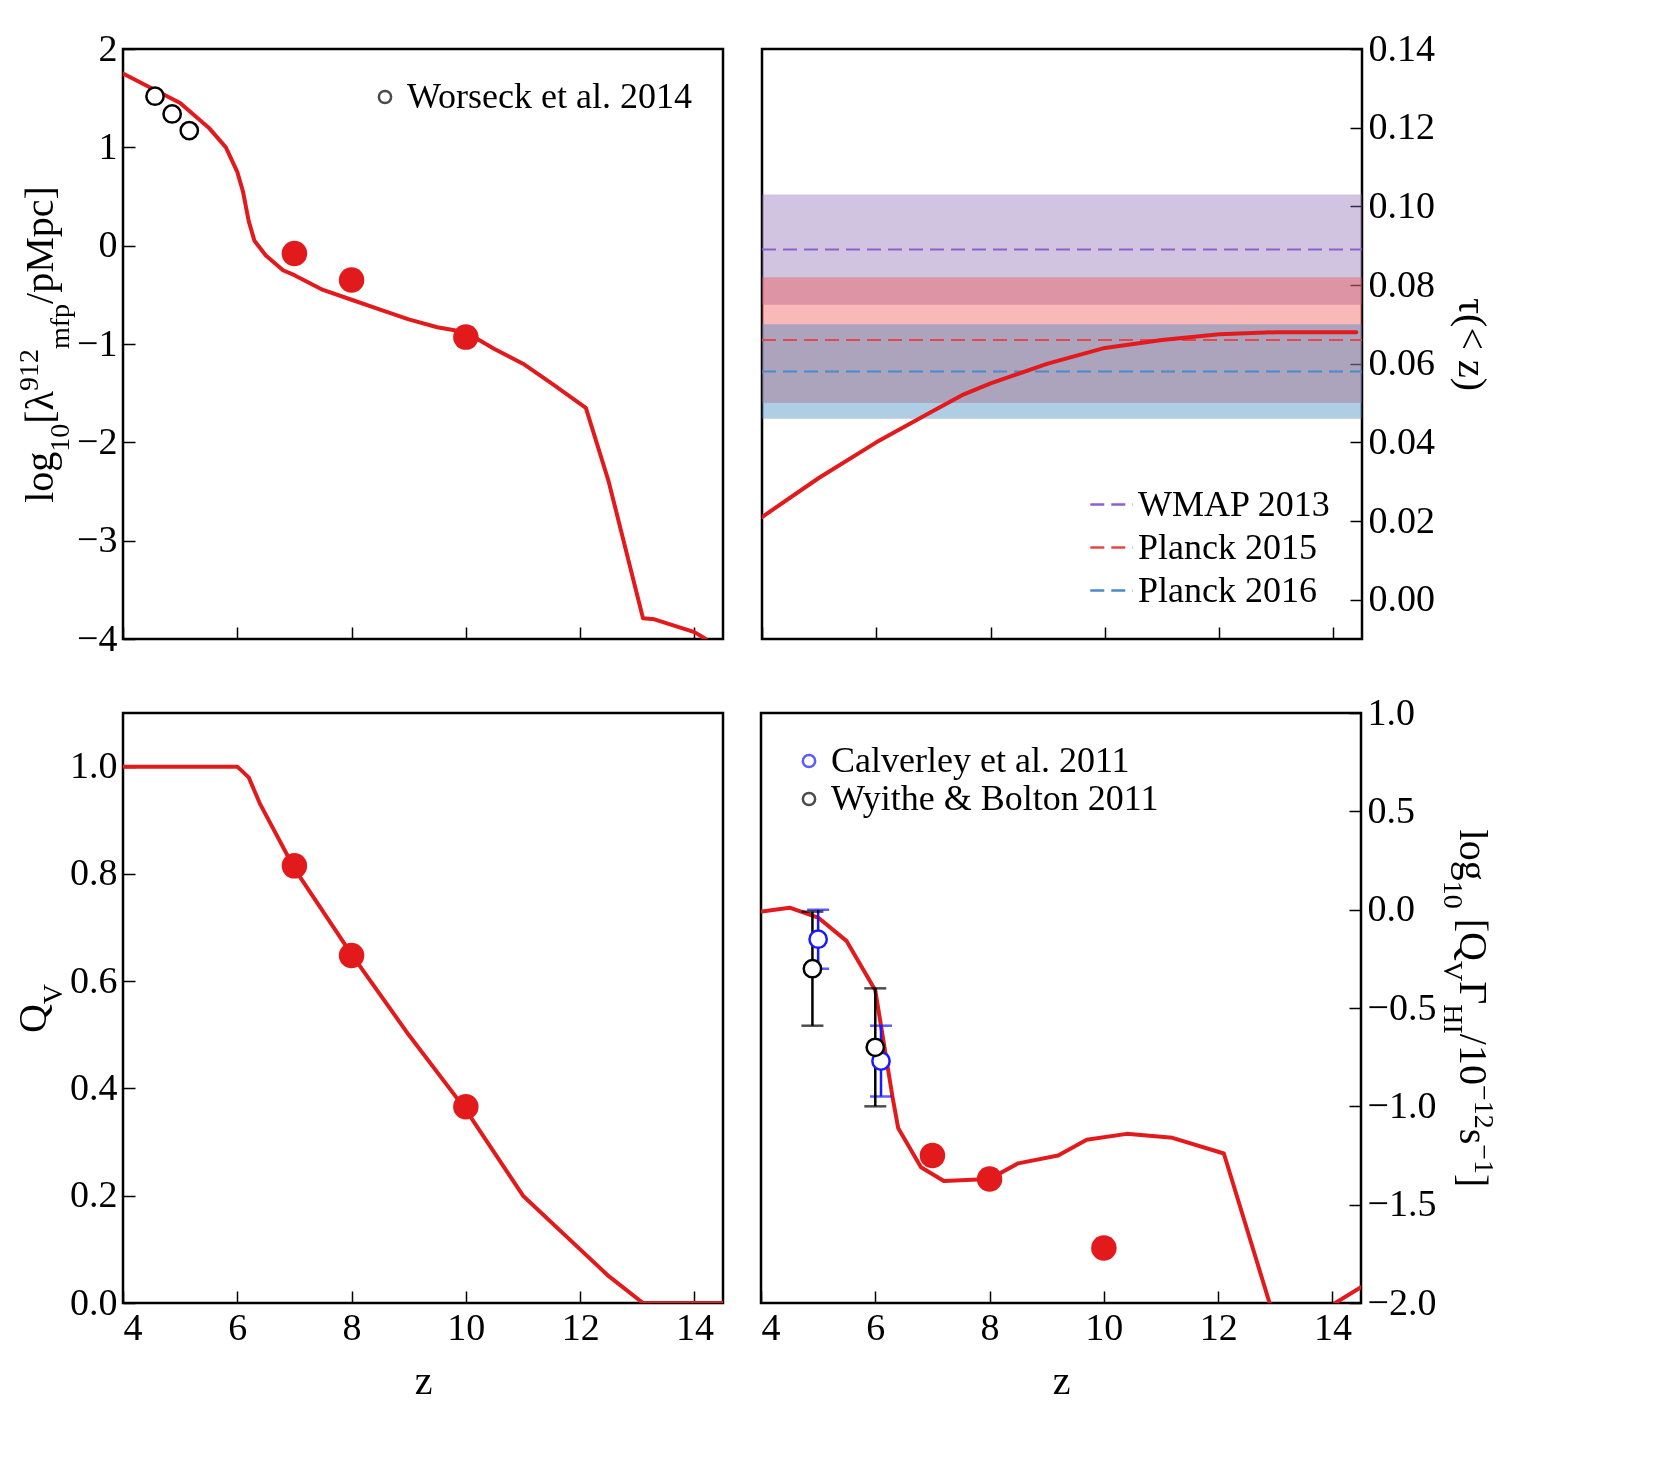 The height and width of the screenshot is (1472, 1668). What do you see at coordinates (550, 96) in the screenshot?
I see `legend-label: Worseck et al. 2014` at bounding box center [550, 96].